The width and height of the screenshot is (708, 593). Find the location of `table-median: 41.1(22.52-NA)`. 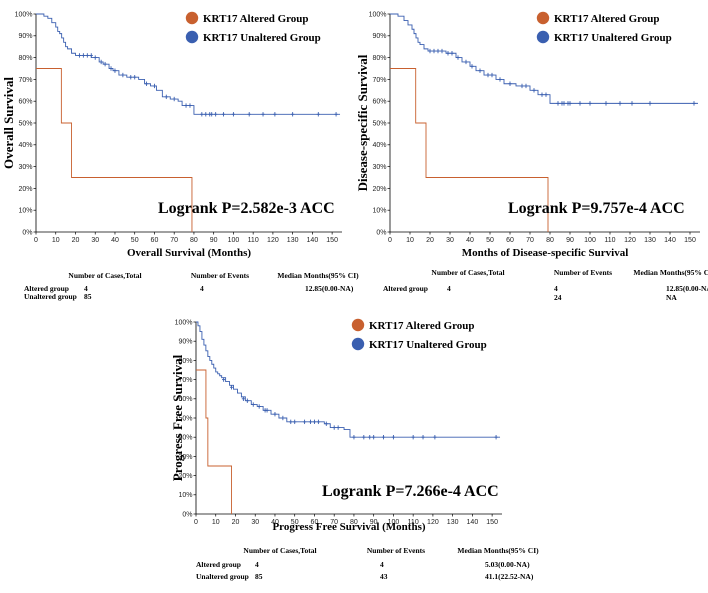

table-median: 41.1(22.52-NA) is located at coordinates (509, 576).